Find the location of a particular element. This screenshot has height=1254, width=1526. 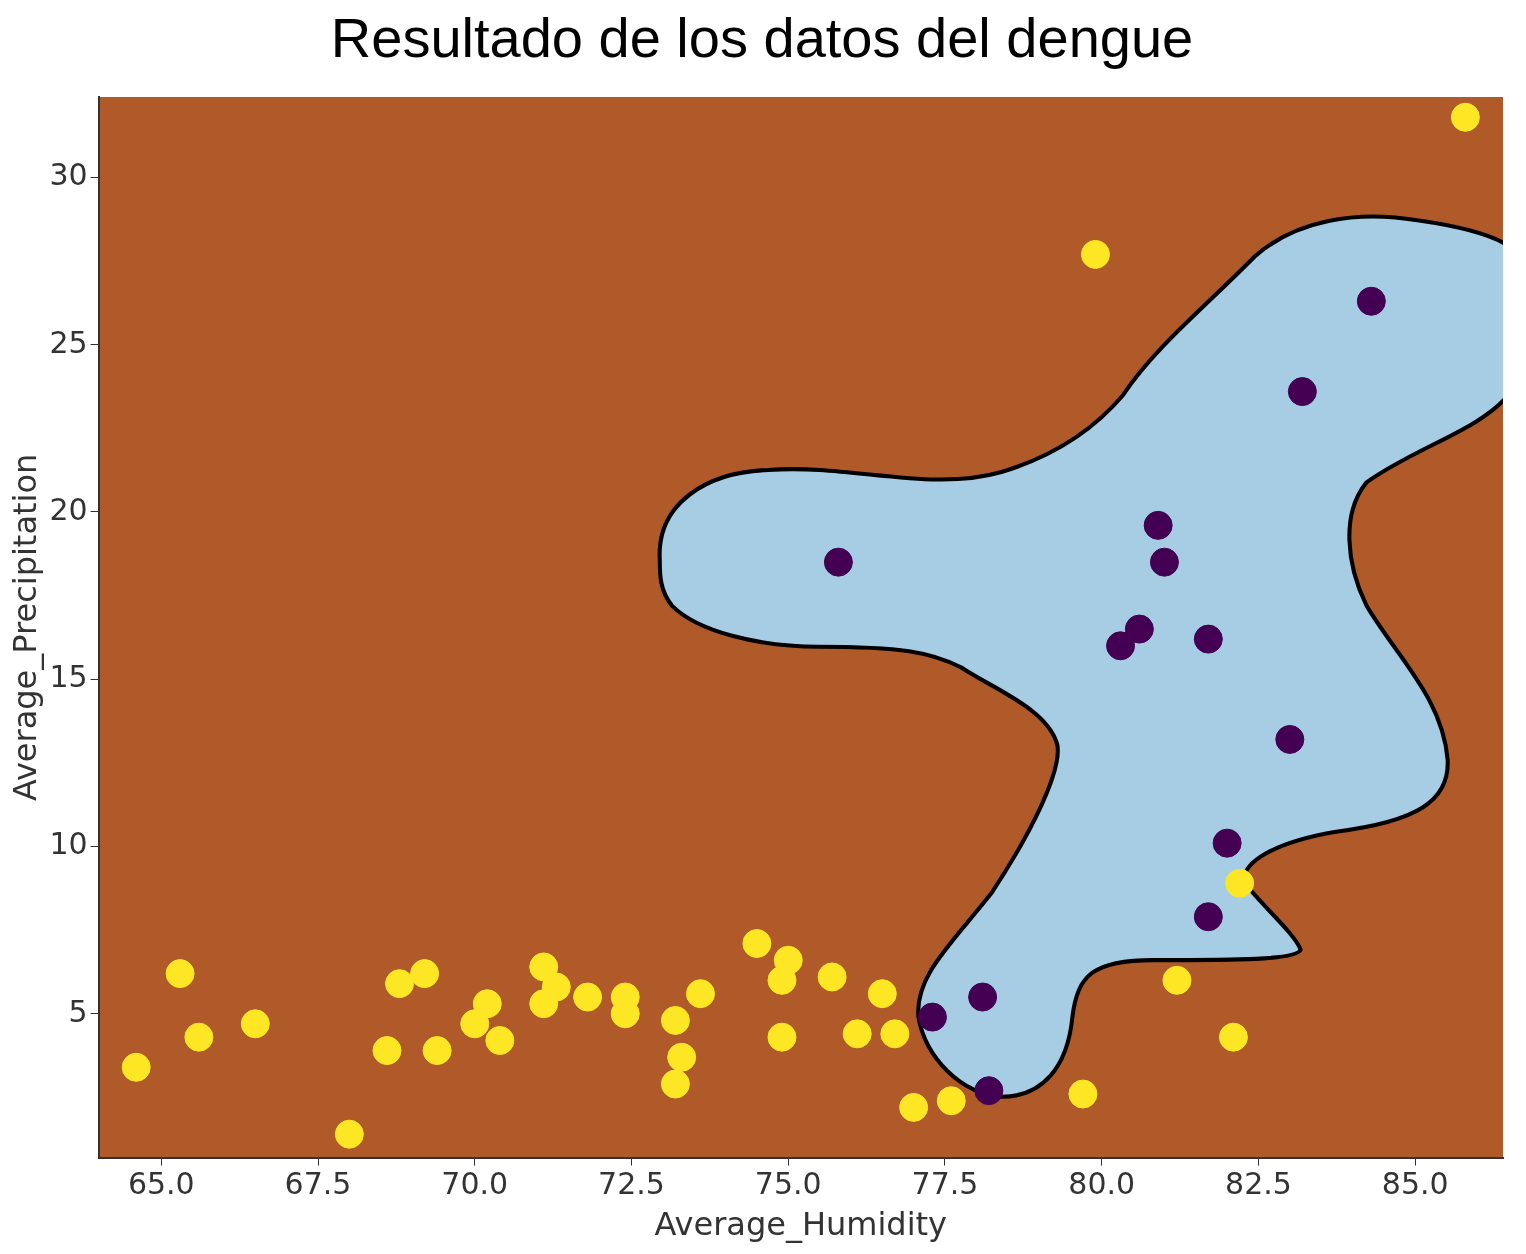

x-axis-title: Average_Humidity is located at coordinates (801, 1224).